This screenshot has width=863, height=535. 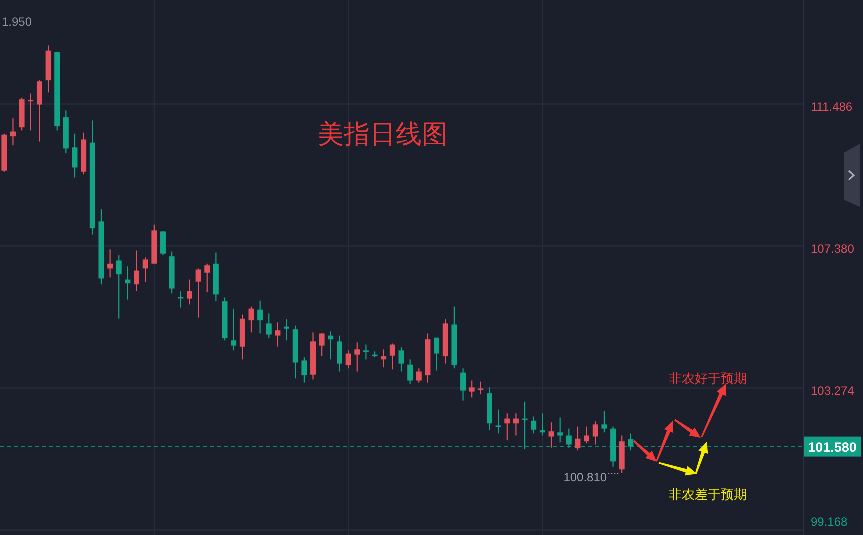 What do you see at coordinates (708, 494) in the screenshot?
I see `annotation: 非农差于预期` at bounding box center [708, 494].